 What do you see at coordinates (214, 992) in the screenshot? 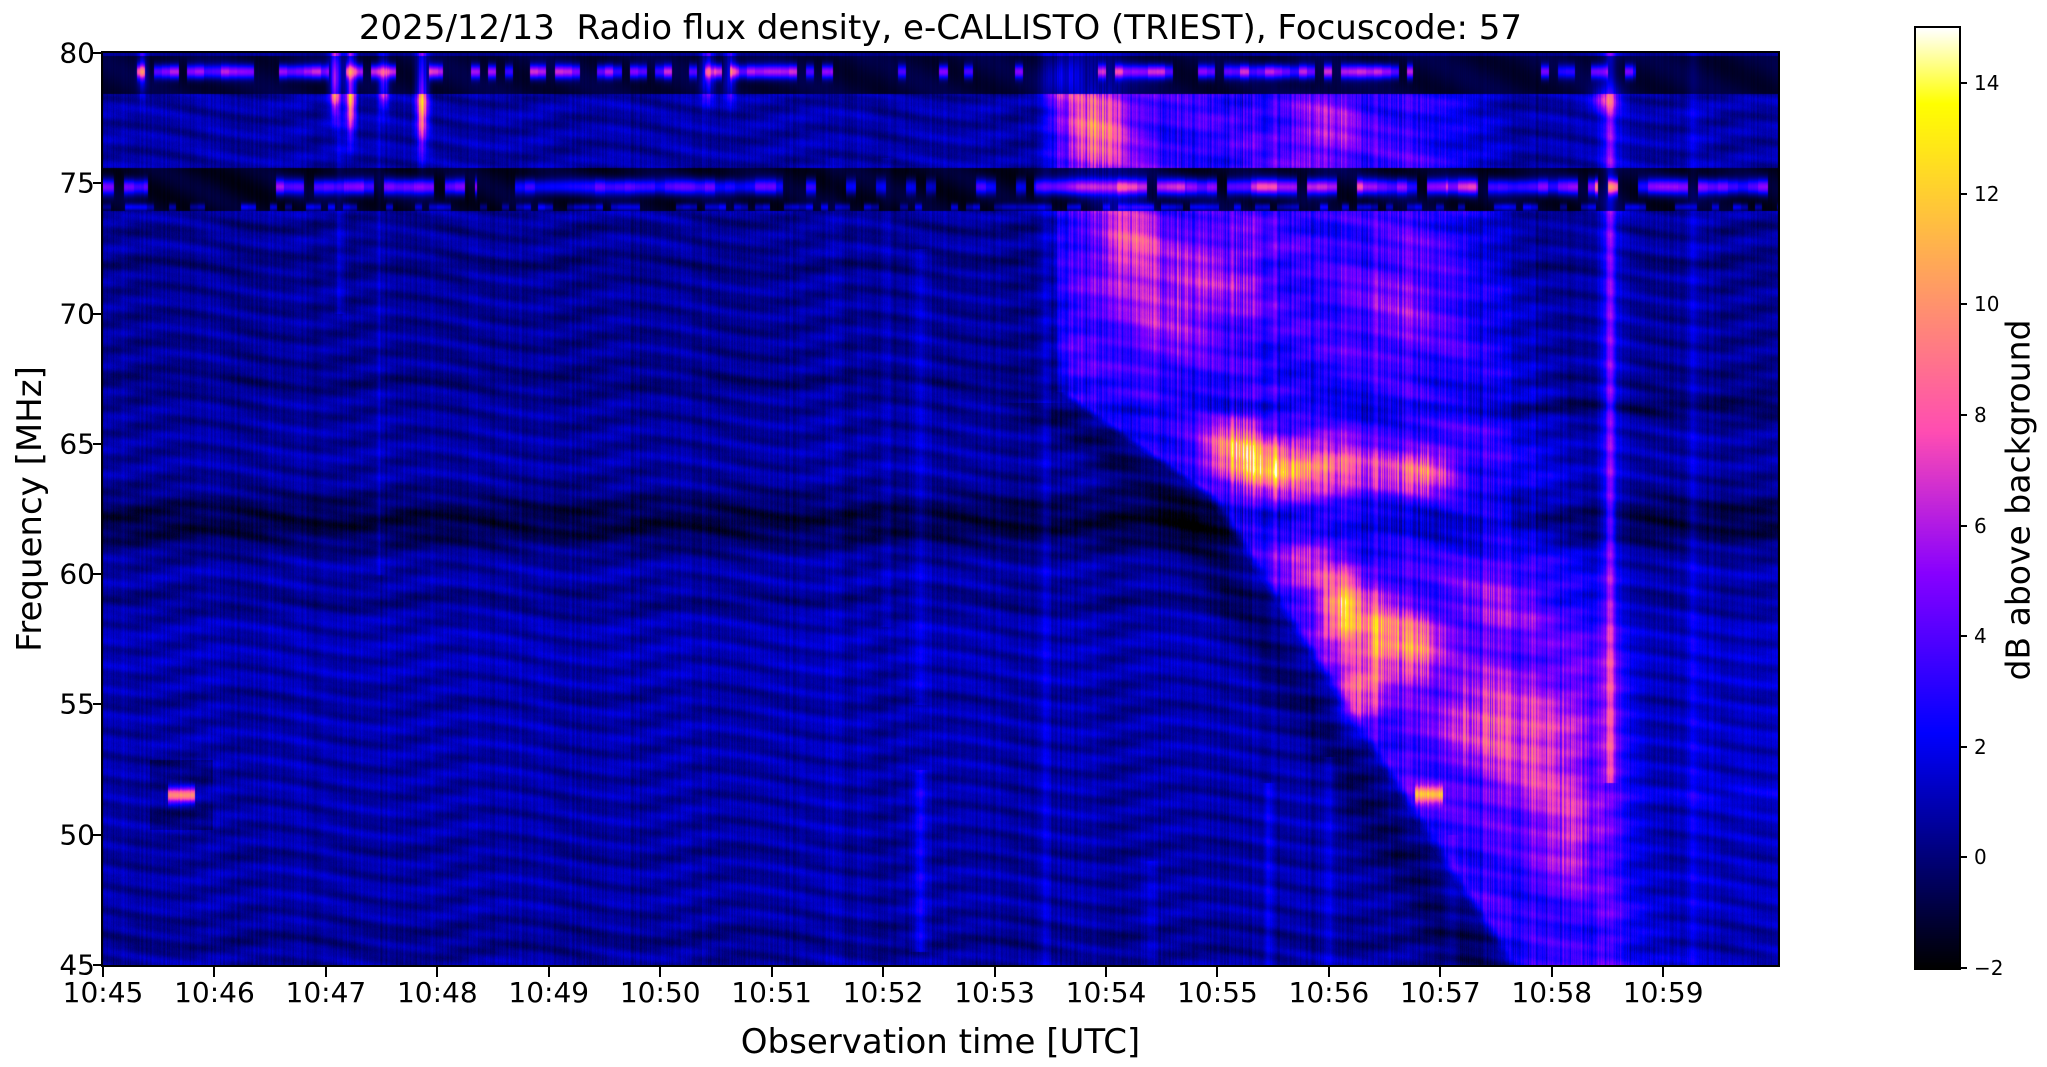
I see `x-tick-label: 10:46` at bounding box center [214, 992].